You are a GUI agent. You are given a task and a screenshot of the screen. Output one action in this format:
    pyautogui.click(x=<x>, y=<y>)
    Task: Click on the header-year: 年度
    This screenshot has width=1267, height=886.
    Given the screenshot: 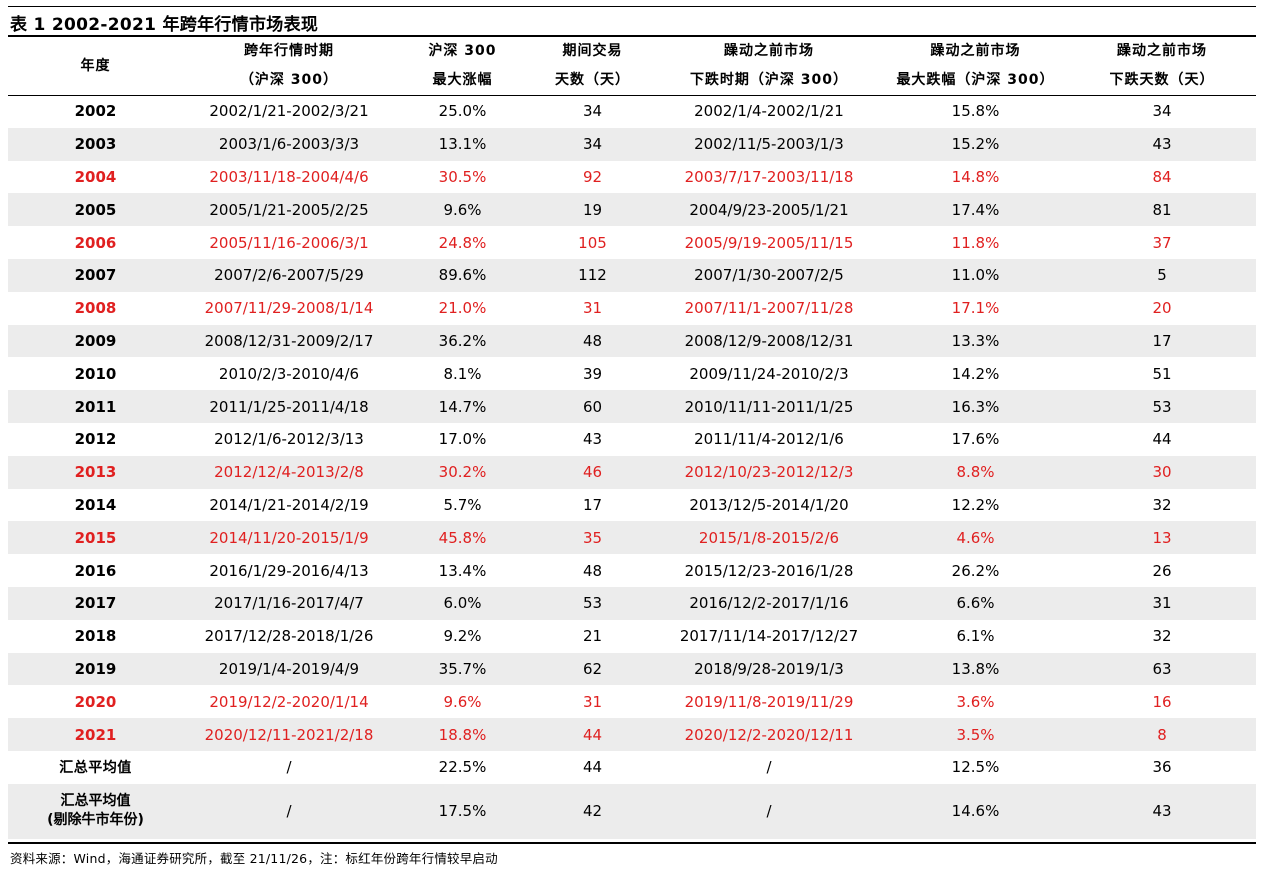 What is the action you would take?
    pyautogui.click(x=95, y=66)
    